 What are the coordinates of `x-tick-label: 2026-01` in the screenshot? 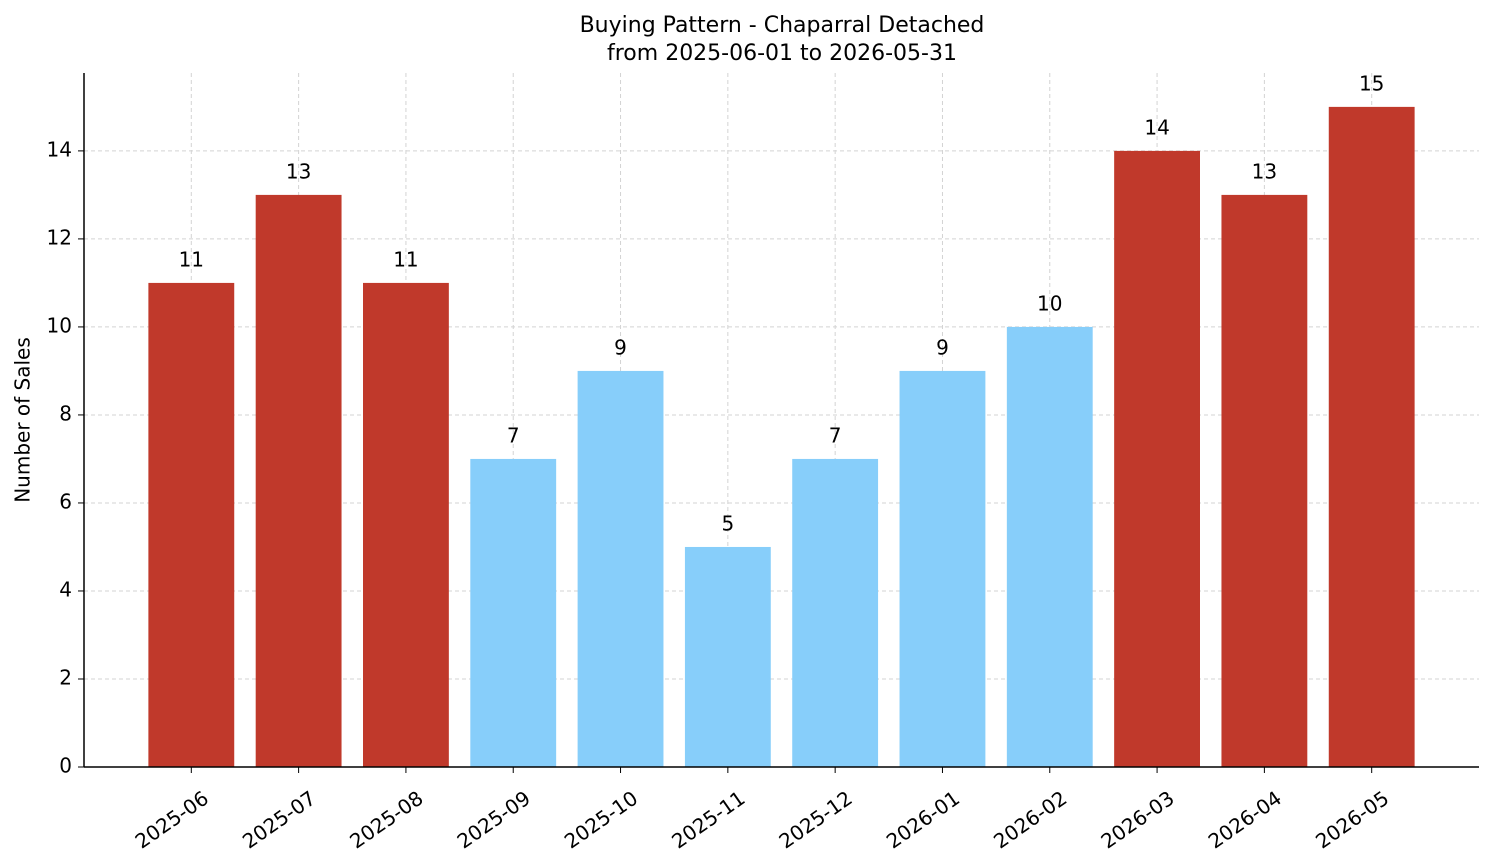 It's located at (923, 820).